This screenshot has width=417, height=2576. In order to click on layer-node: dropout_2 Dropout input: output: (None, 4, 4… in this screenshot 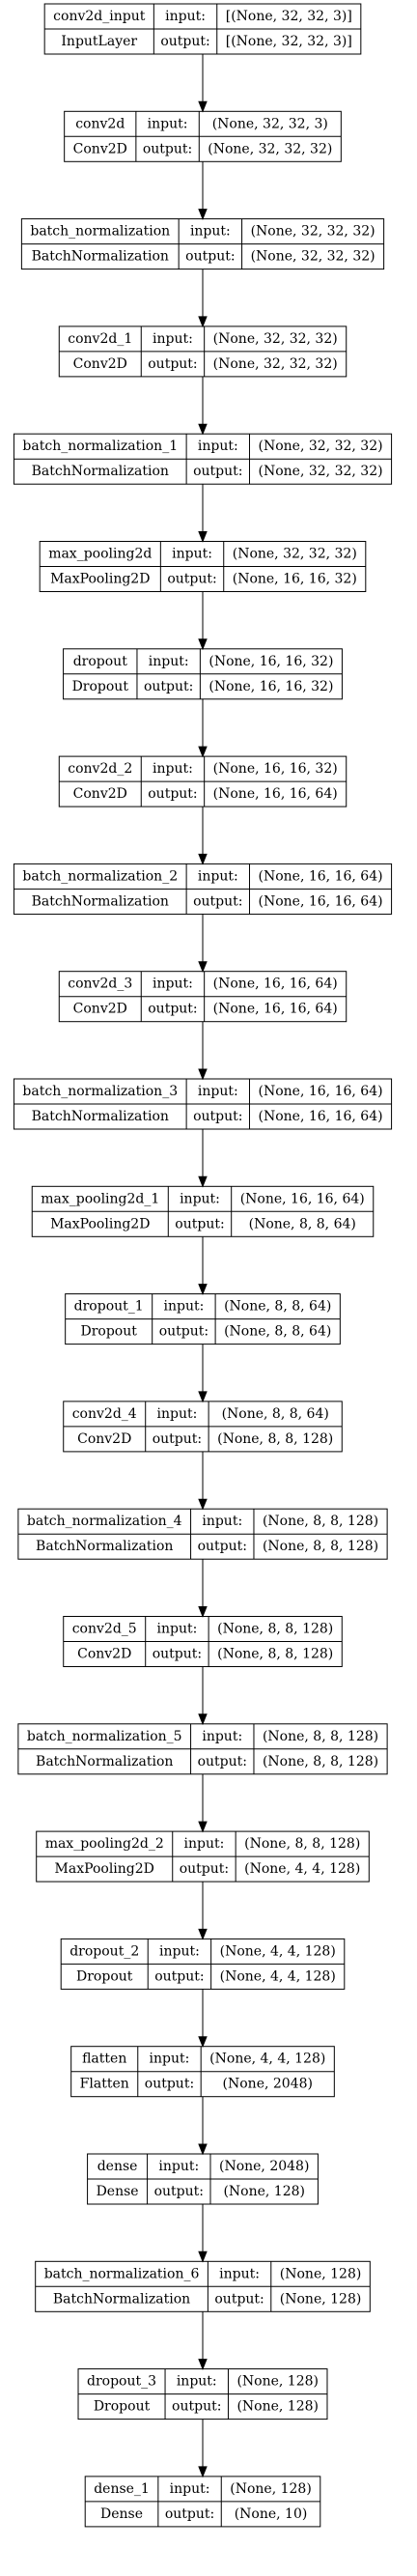, I will do `click(203, 1964)`.